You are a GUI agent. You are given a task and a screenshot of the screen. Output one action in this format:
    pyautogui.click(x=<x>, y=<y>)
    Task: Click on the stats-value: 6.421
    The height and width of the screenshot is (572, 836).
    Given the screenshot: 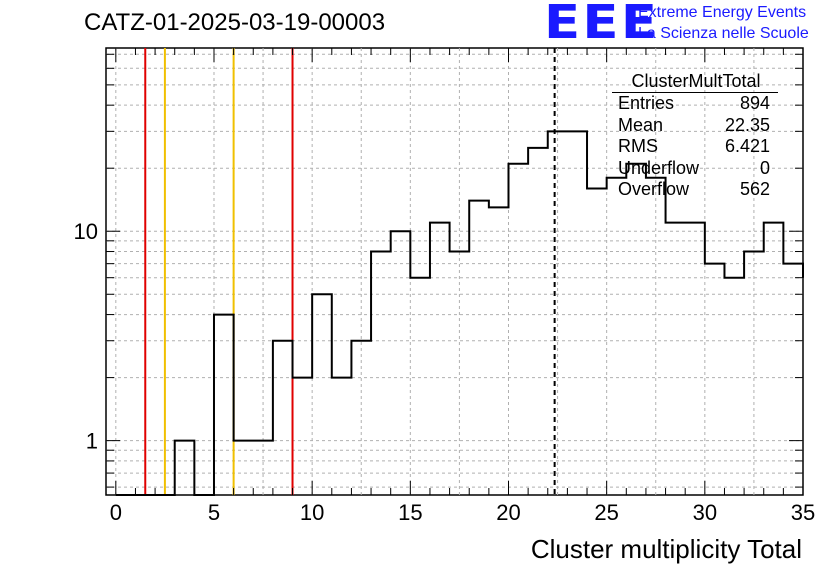 What is the action you would take?
    pyautogui.click(x=747, y=146)
    